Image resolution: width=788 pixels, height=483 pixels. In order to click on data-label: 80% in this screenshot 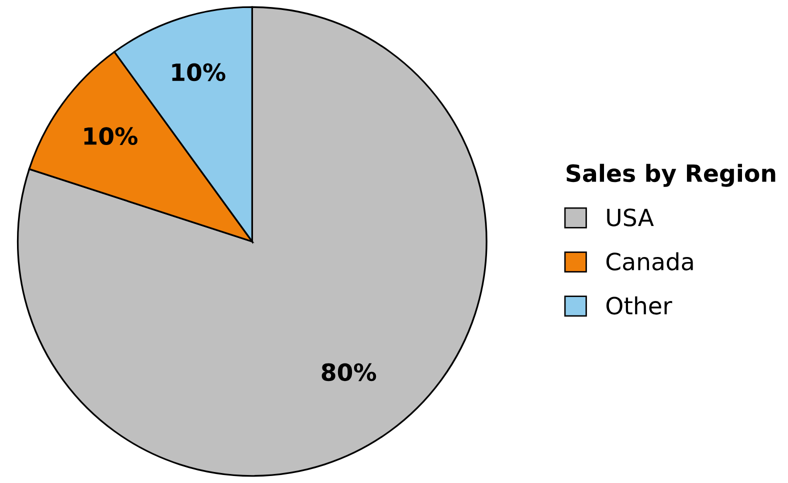, I will do `click(349, 372)`.